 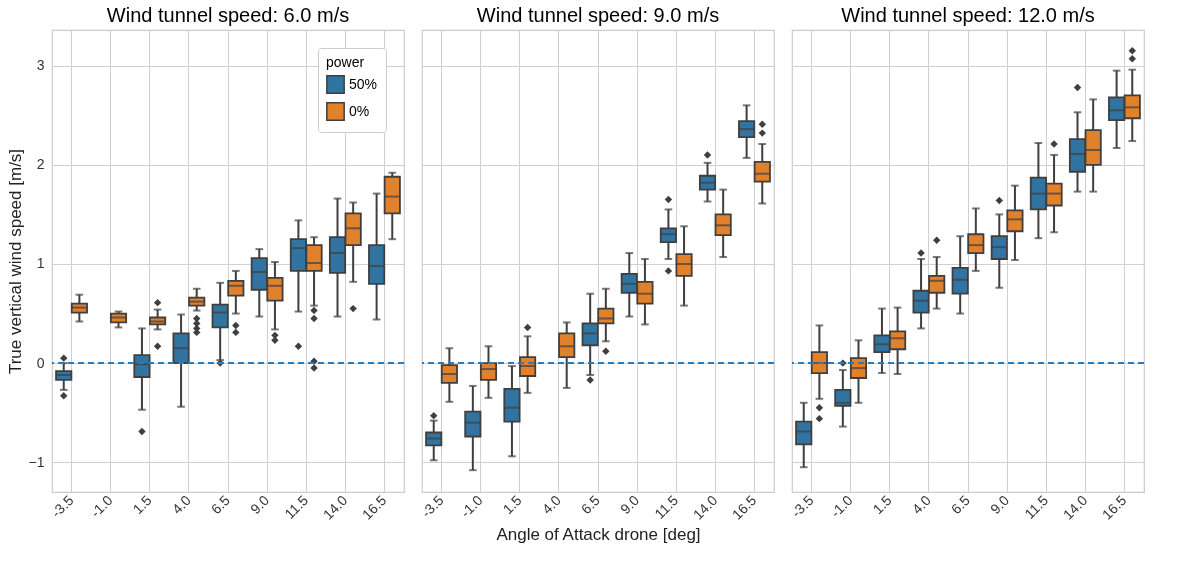 What do you see at coordinates (40, 362) in the screenshot?
I see `y-tick-label: 0` at bounding box center [40, 362].